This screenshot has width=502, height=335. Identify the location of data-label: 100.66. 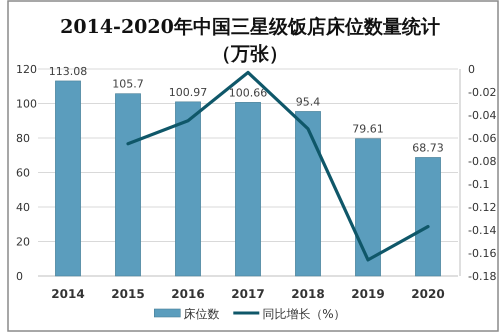
(248, 93).